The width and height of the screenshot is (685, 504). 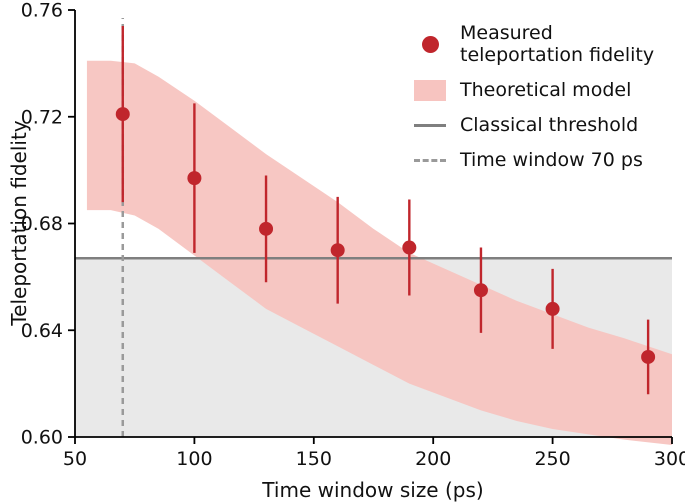 I want to click on y-tick-label: 0.72, so click(x=42, y=117).